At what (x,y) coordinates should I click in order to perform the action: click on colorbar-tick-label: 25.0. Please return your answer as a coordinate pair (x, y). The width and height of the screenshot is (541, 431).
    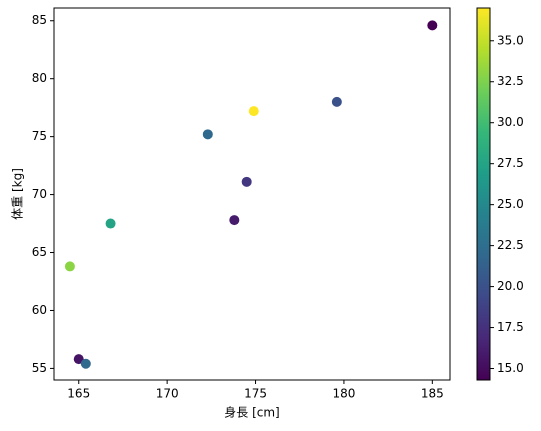
    Looking at the image, I should click on (510, 204).